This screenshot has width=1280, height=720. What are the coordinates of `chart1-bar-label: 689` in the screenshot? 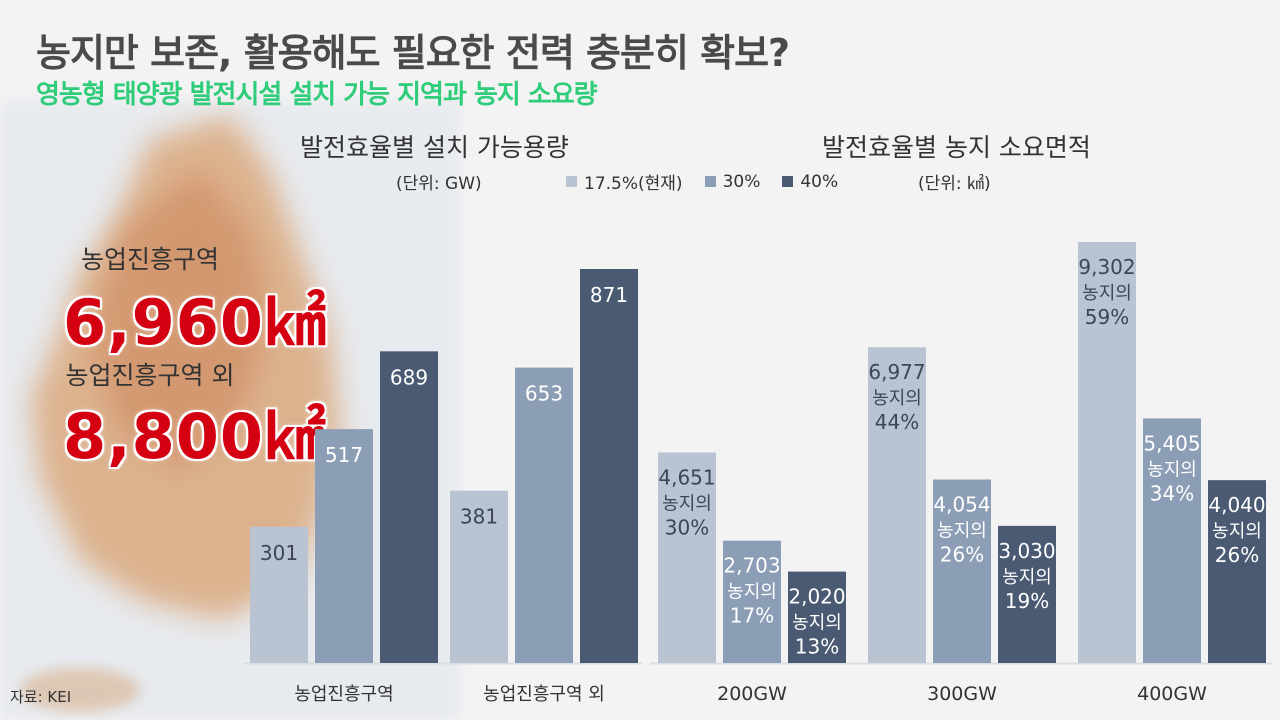 It's located at (409, 377).